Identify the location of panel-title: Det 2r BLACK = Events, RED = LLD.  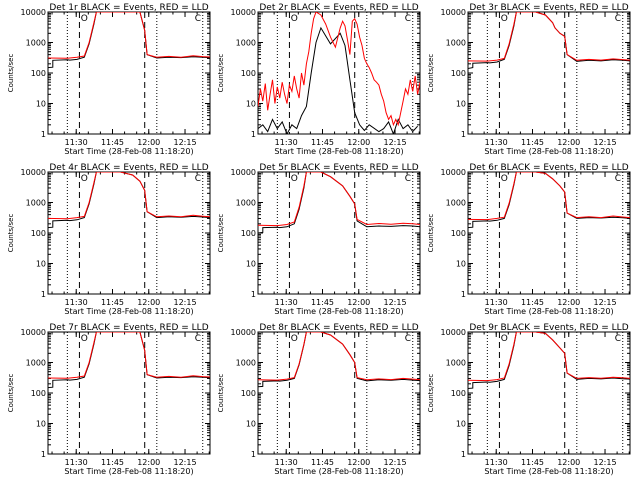
(338, 8).